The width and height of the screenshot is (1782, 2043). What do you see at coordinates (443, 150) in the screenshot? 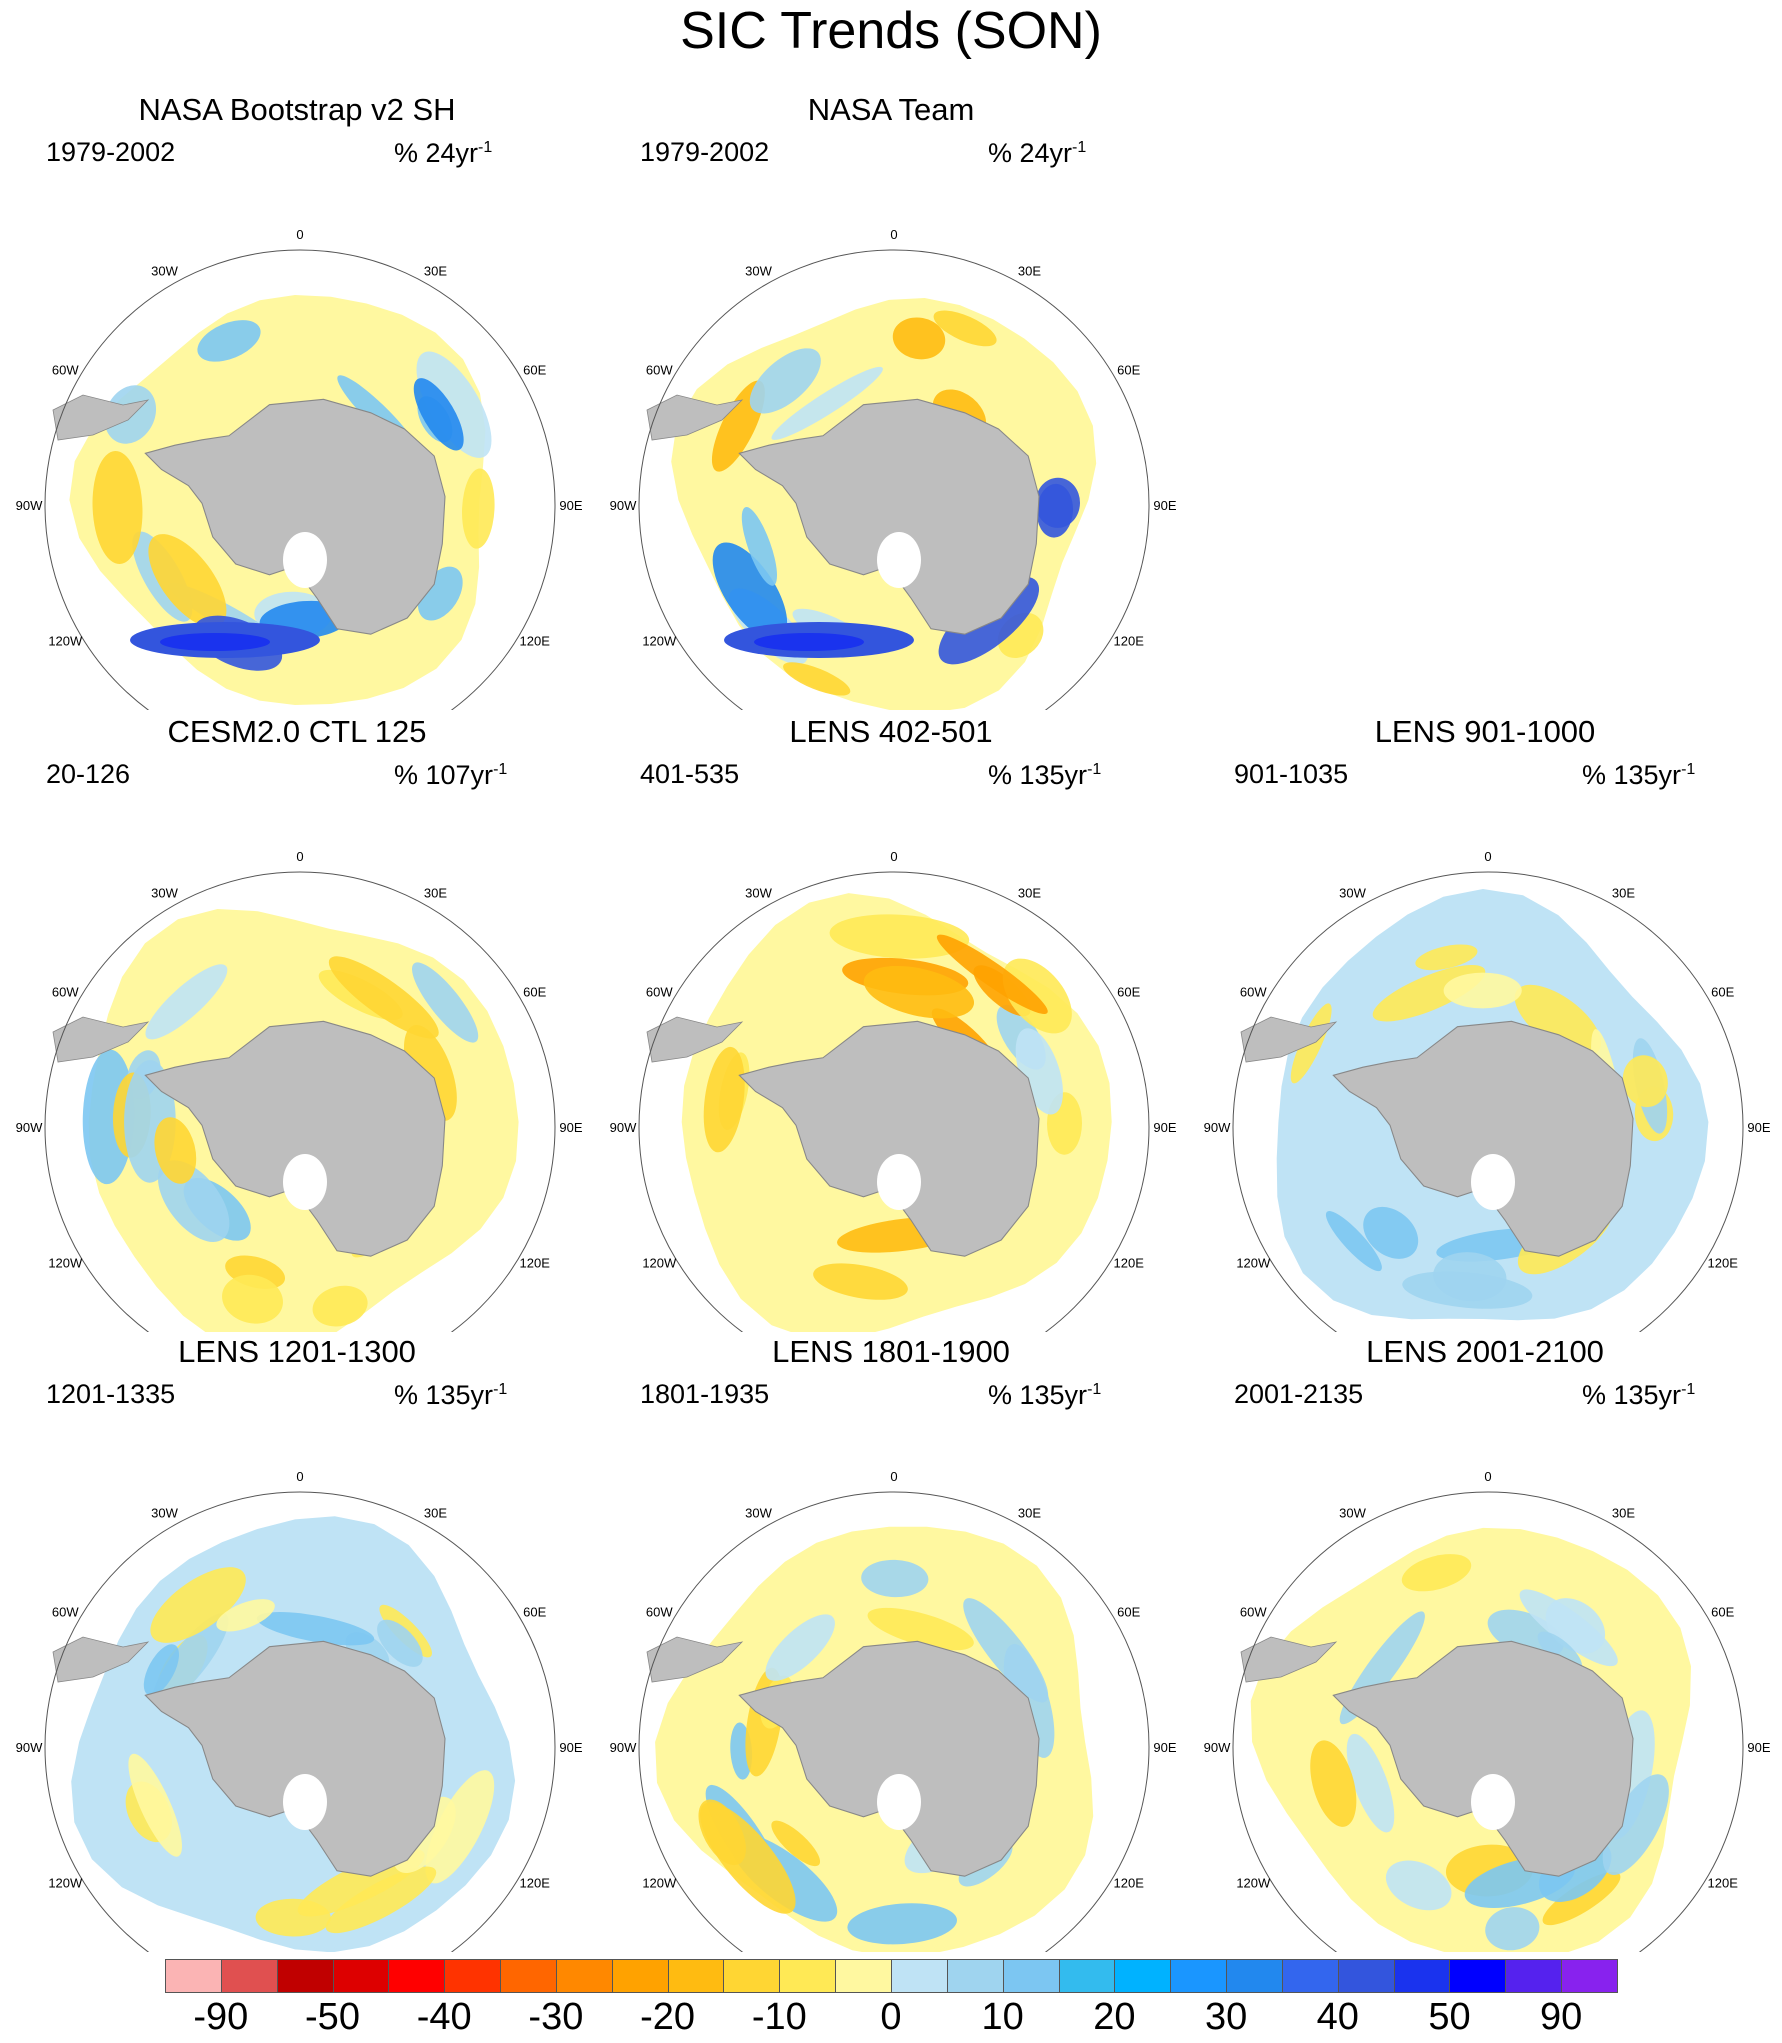
I see `panel-units: % 24yr-1` at bounding box center [443, 150].